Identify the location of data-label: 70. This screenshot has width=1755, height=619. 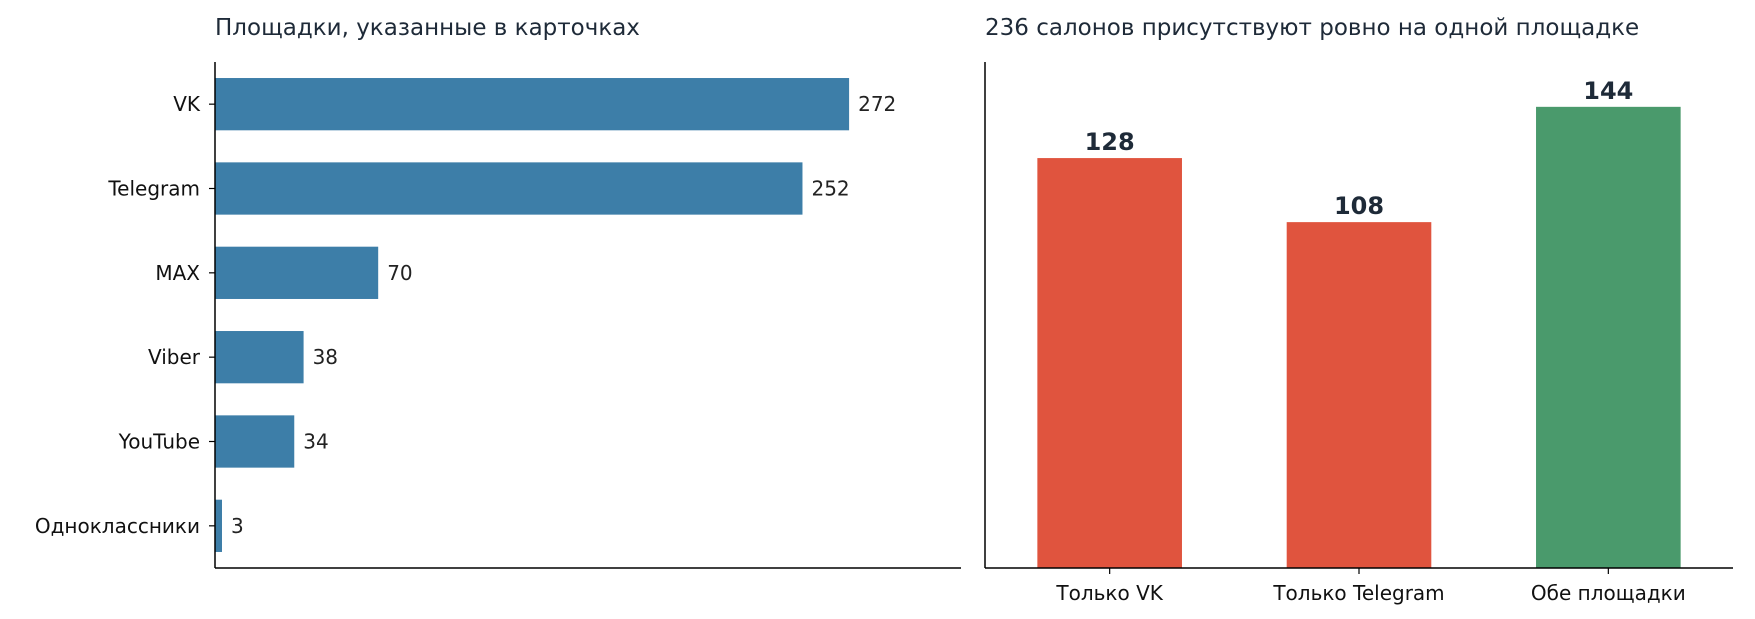
(399, 273).